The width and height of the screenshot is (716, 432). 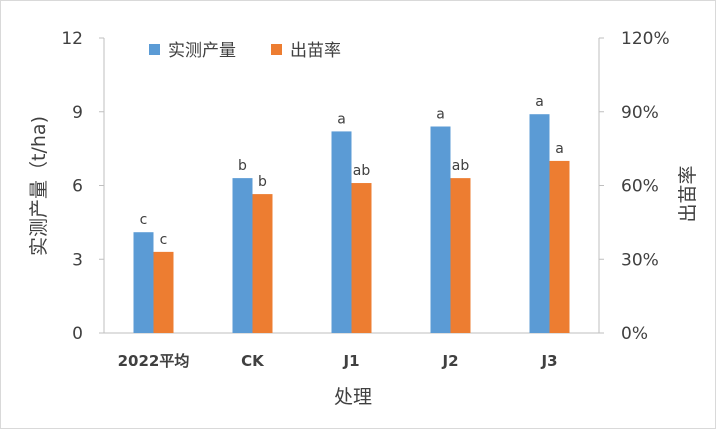 I want to click on emergence-significance-label: a, so click(x=559, y=149).